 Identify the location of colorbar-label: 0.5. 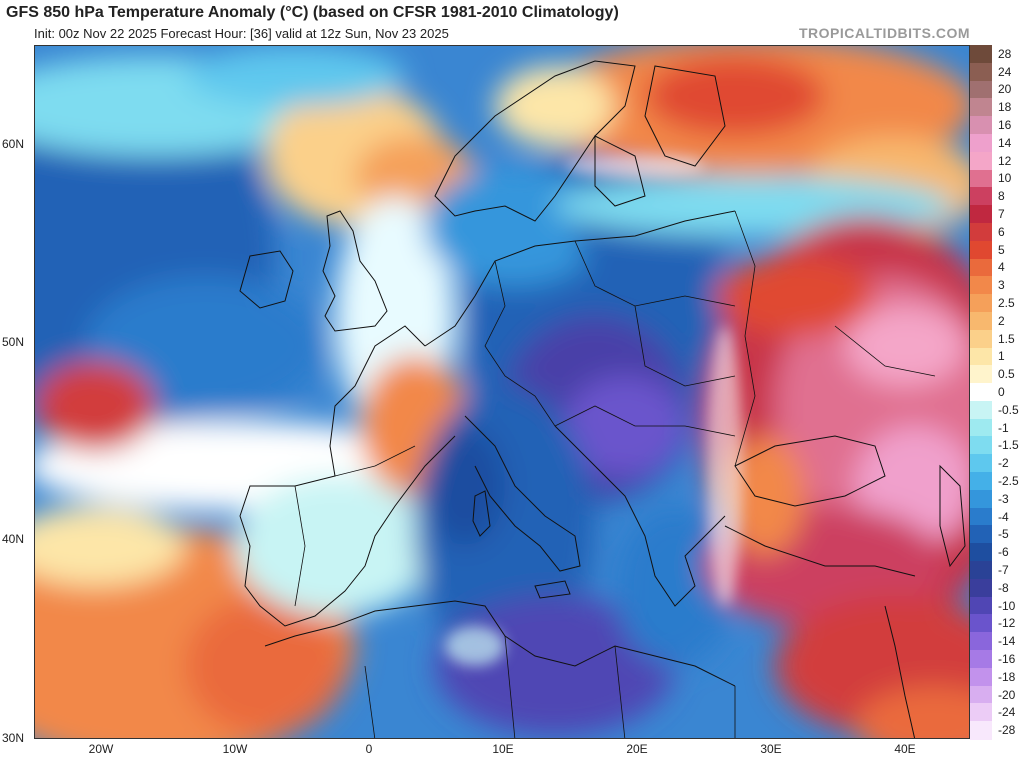
(1006, 374).